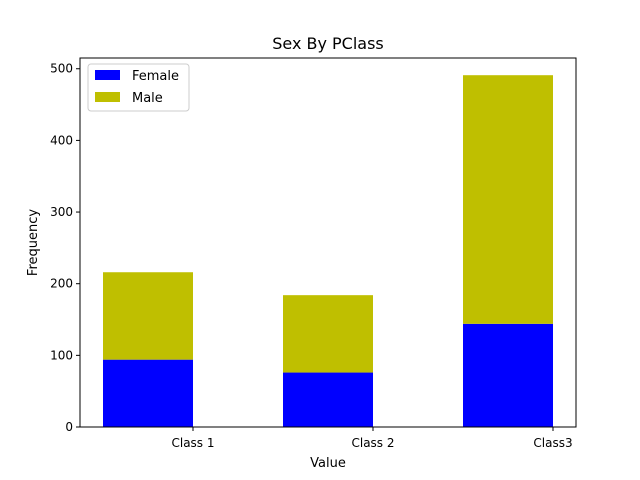 This screenshot has height=480, width=640. Describe the element at coordinates (61, 284) in the screenshot. I see `y-tick-label: 200` at that location.